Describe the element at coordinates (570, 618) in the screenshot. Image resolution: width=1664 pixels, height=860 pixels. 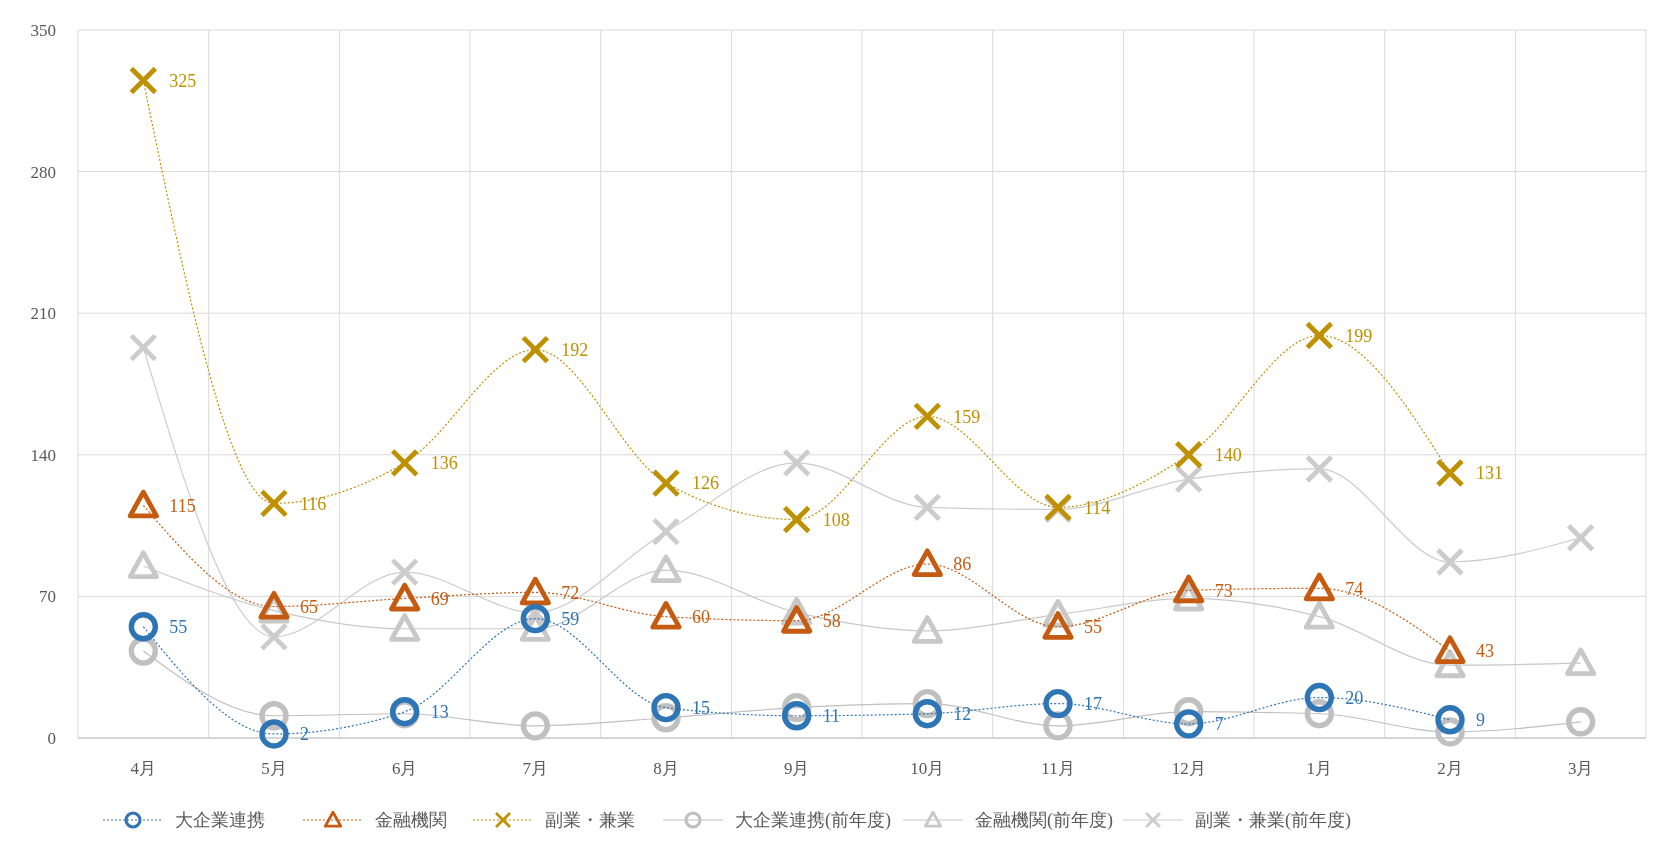
I see `data-label: 59` at that location.